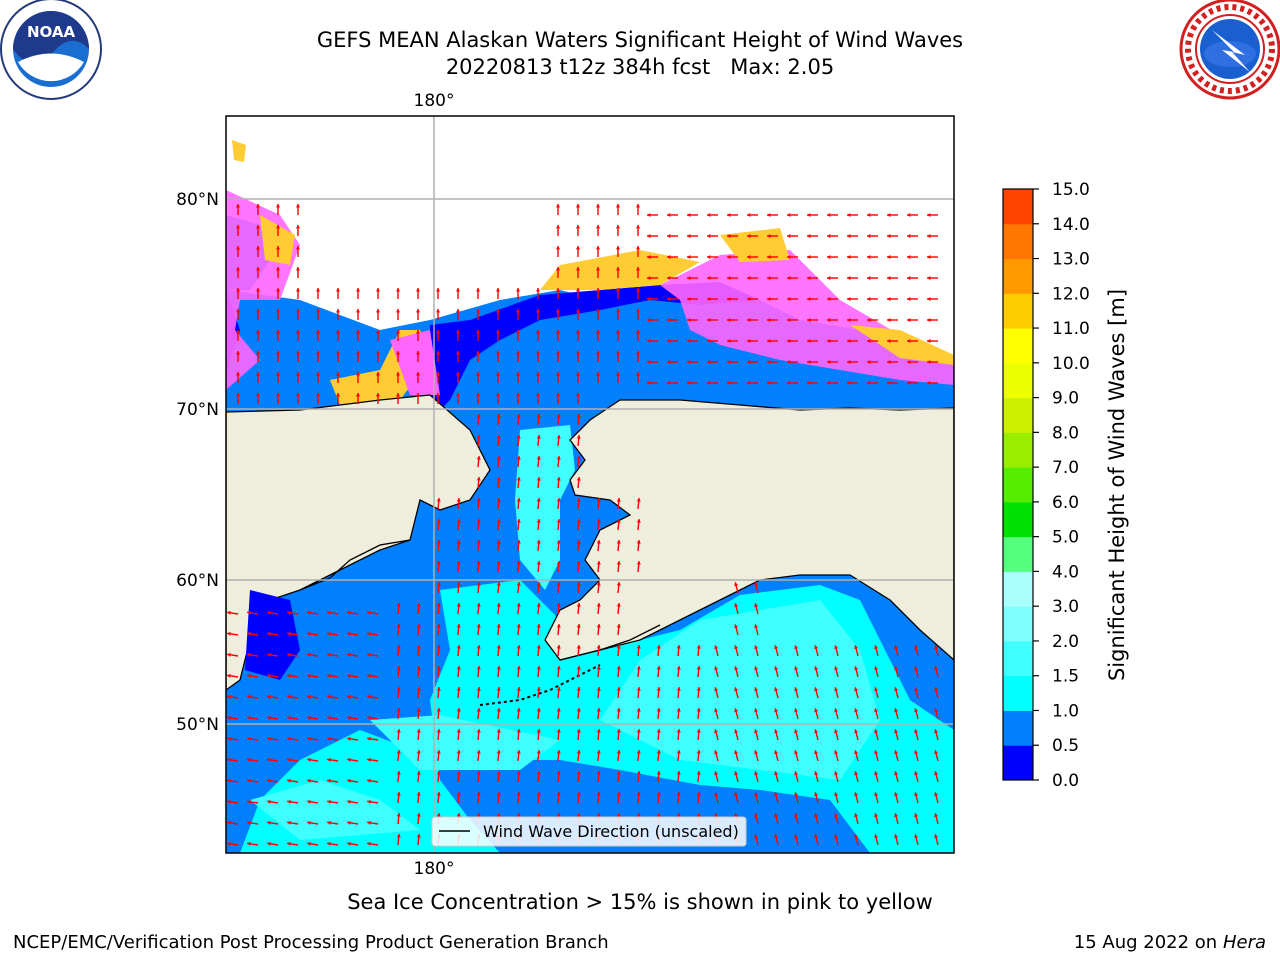 This screenshot has height=960, width=1280. I want to click on colorbar-tick-label: 7.0, so click(1065, 468).